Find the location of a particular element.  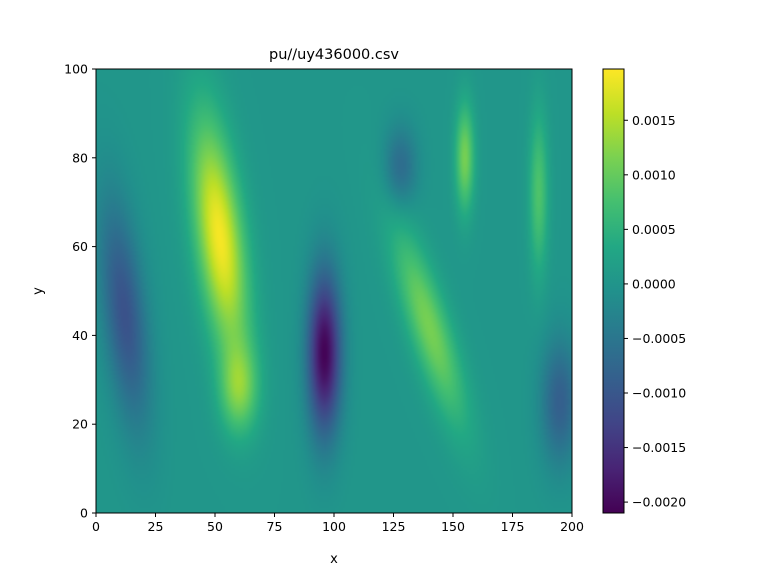

x-tick-label: 125 is located at coordinates (394, 526).